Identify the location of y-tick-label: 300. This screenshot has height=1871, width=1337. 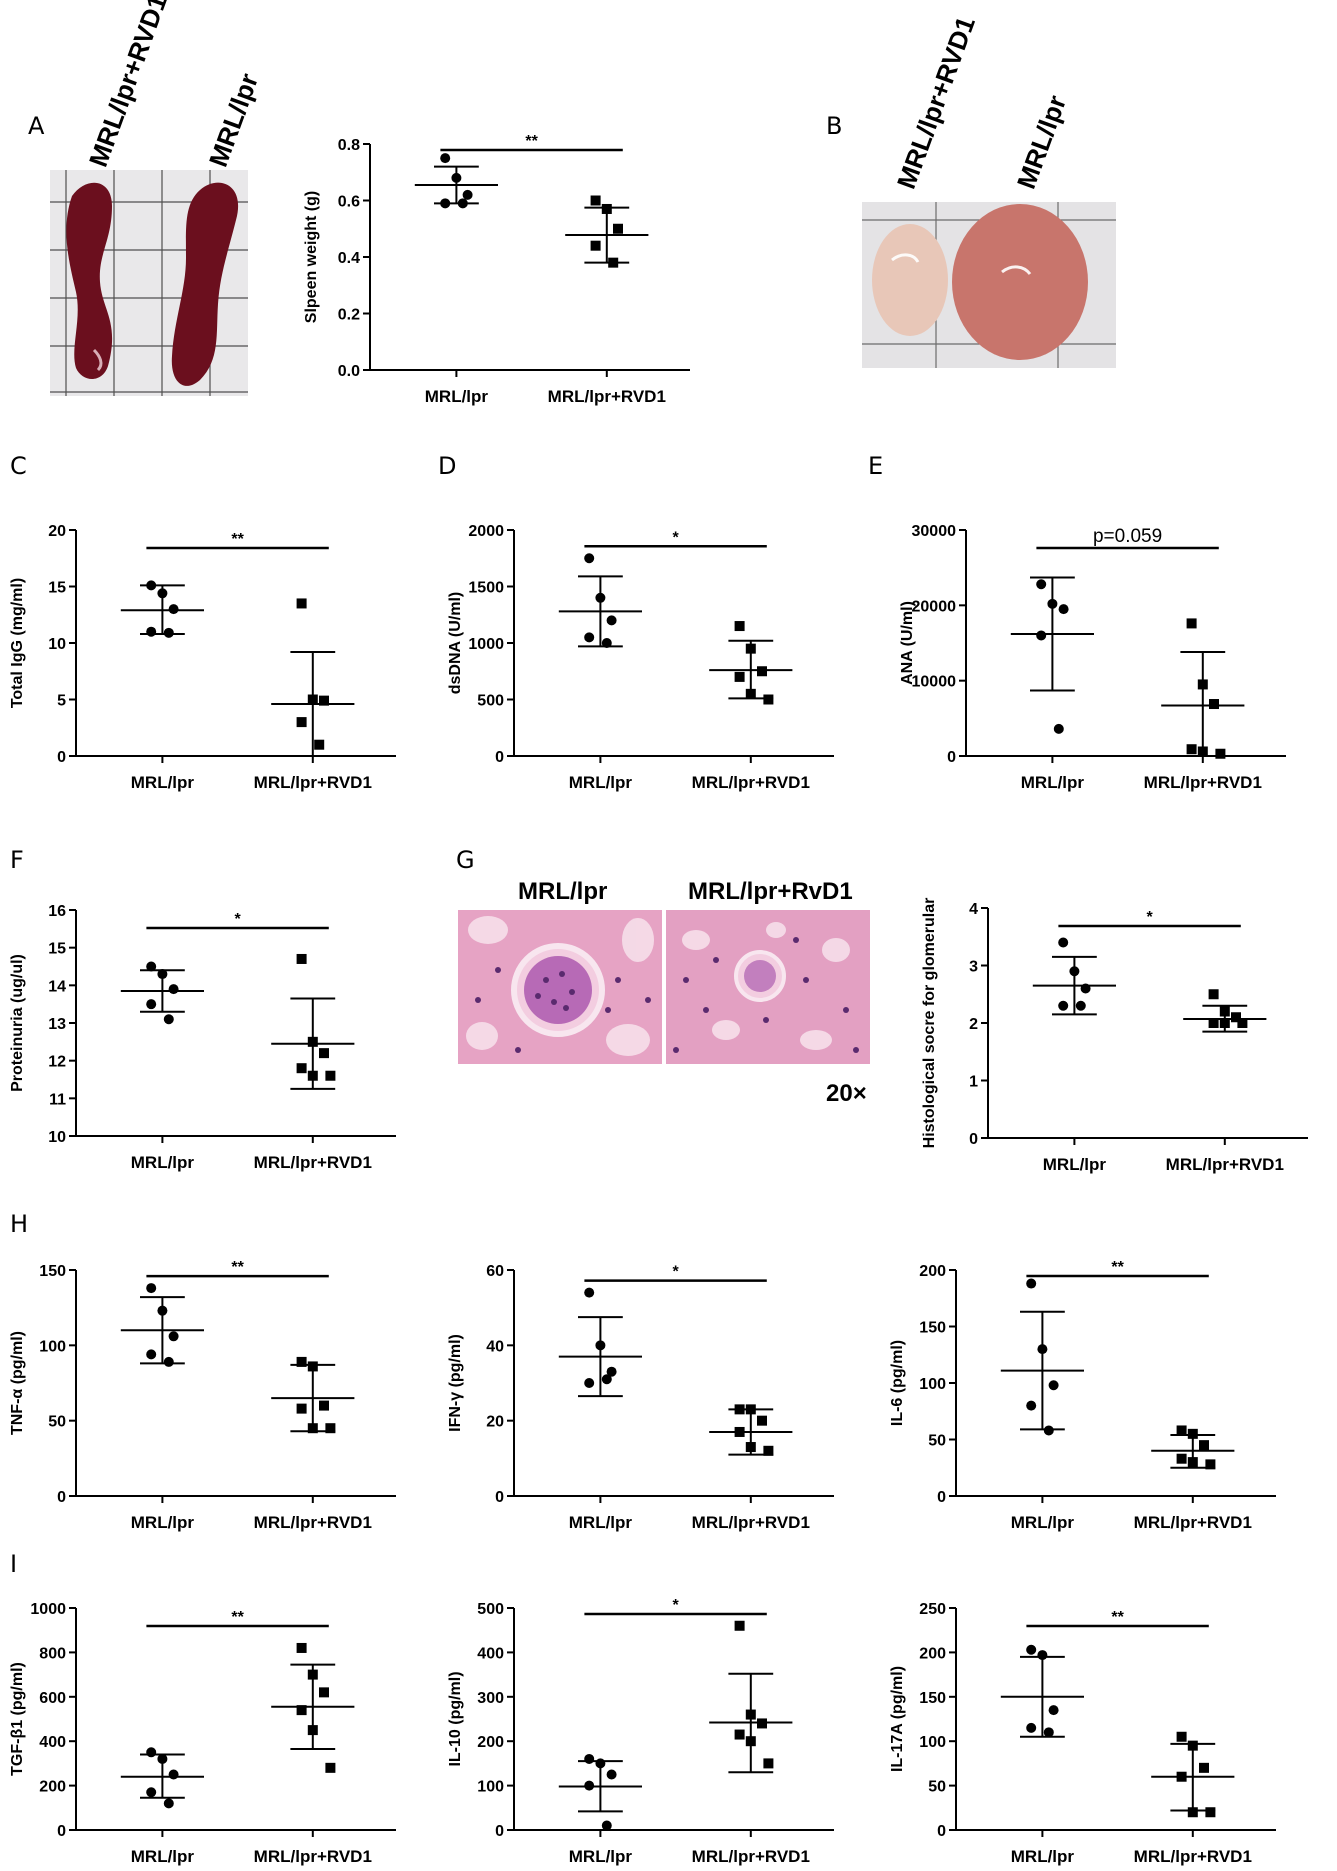
(490, 1698).